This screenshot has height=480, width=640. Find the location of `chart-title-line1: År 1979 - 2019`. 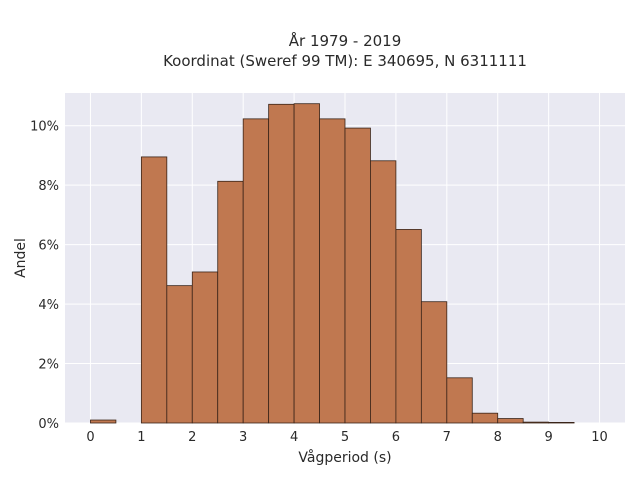

chart-title-line1: År 1979 - 2019 is located at coordinates (345, 40).